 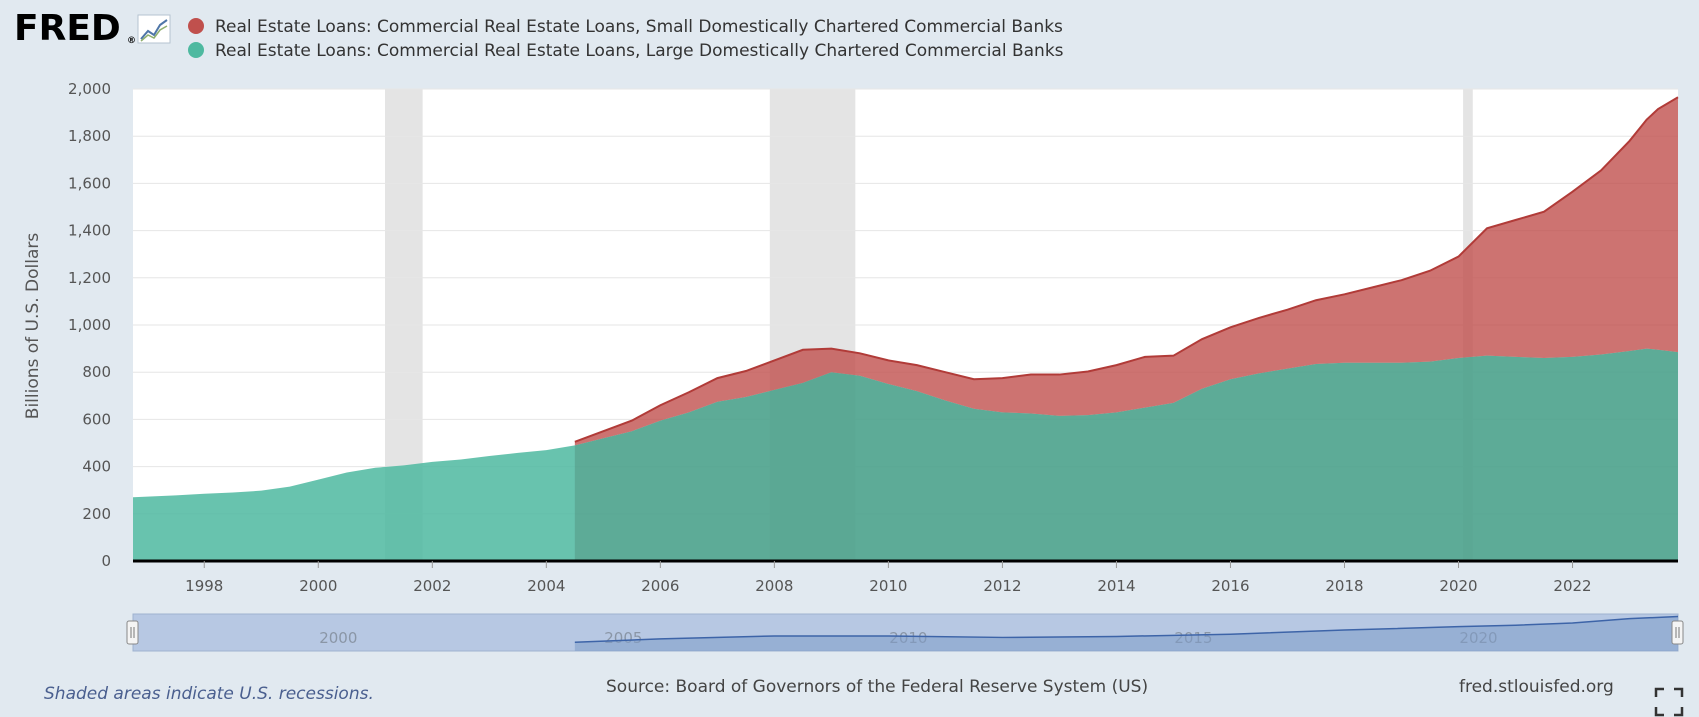 I want to click on navigator-series, so click(x=1126, y=633).